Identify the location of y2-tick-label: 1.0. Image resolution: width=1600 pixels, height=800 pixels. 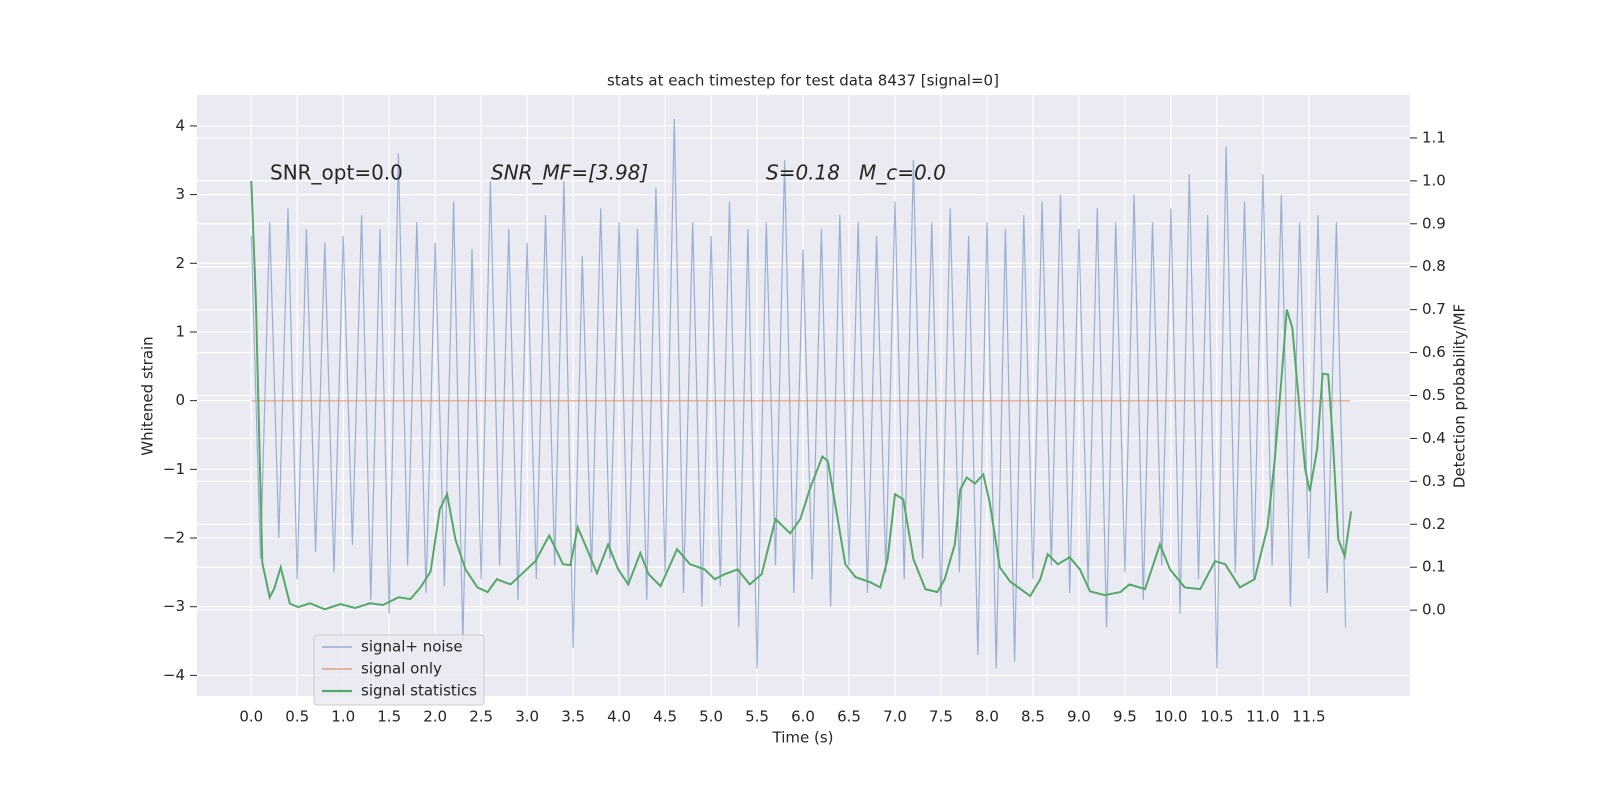
(1434, 180).